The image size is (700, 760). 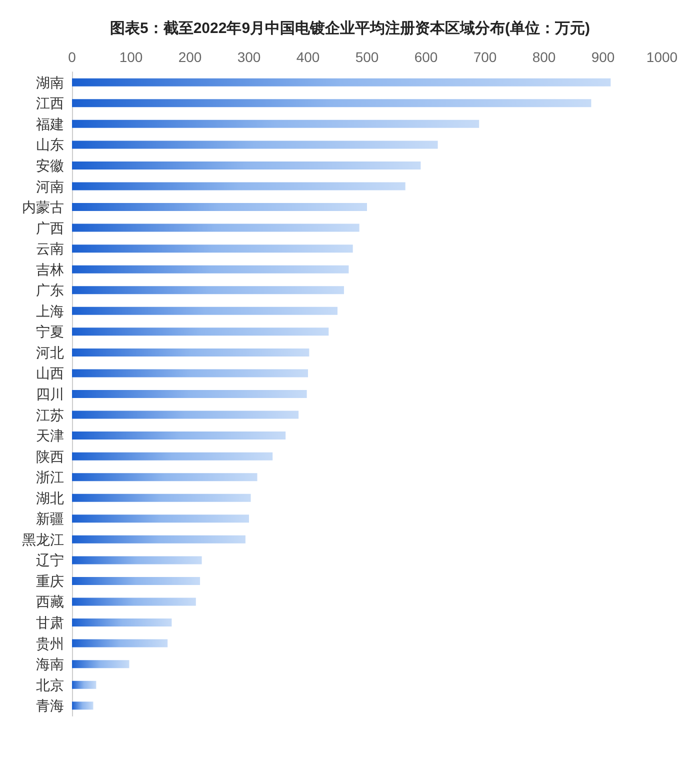 I want to click on y-tick-label: 新疆, so click(x=50, y=518).